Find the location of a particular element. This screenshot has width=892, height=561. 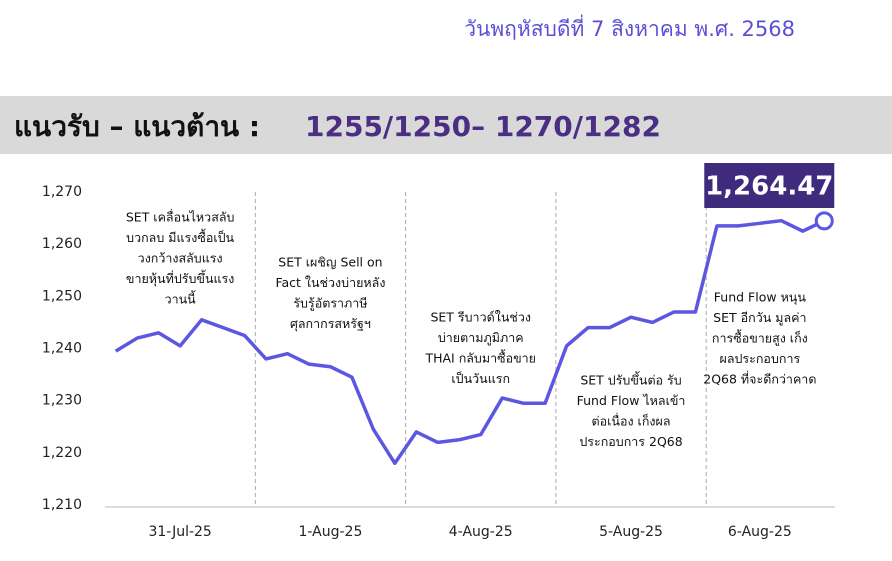

y-tick-label: 1,220 is located at coordinates (62, 453).